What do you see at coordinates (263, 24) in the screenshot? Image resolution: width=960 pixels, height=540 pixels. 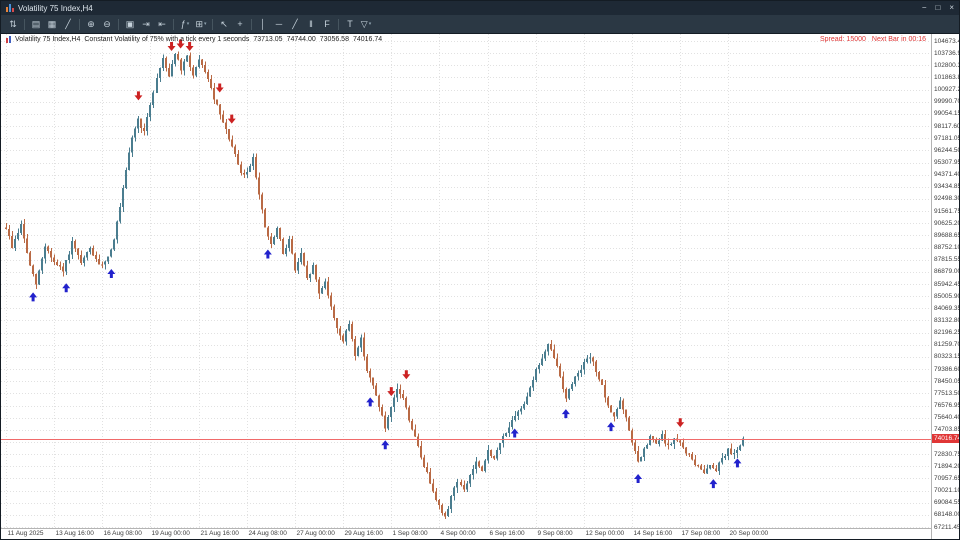 I see `vertical-line-icon: │` at bounding box center [263, 24].